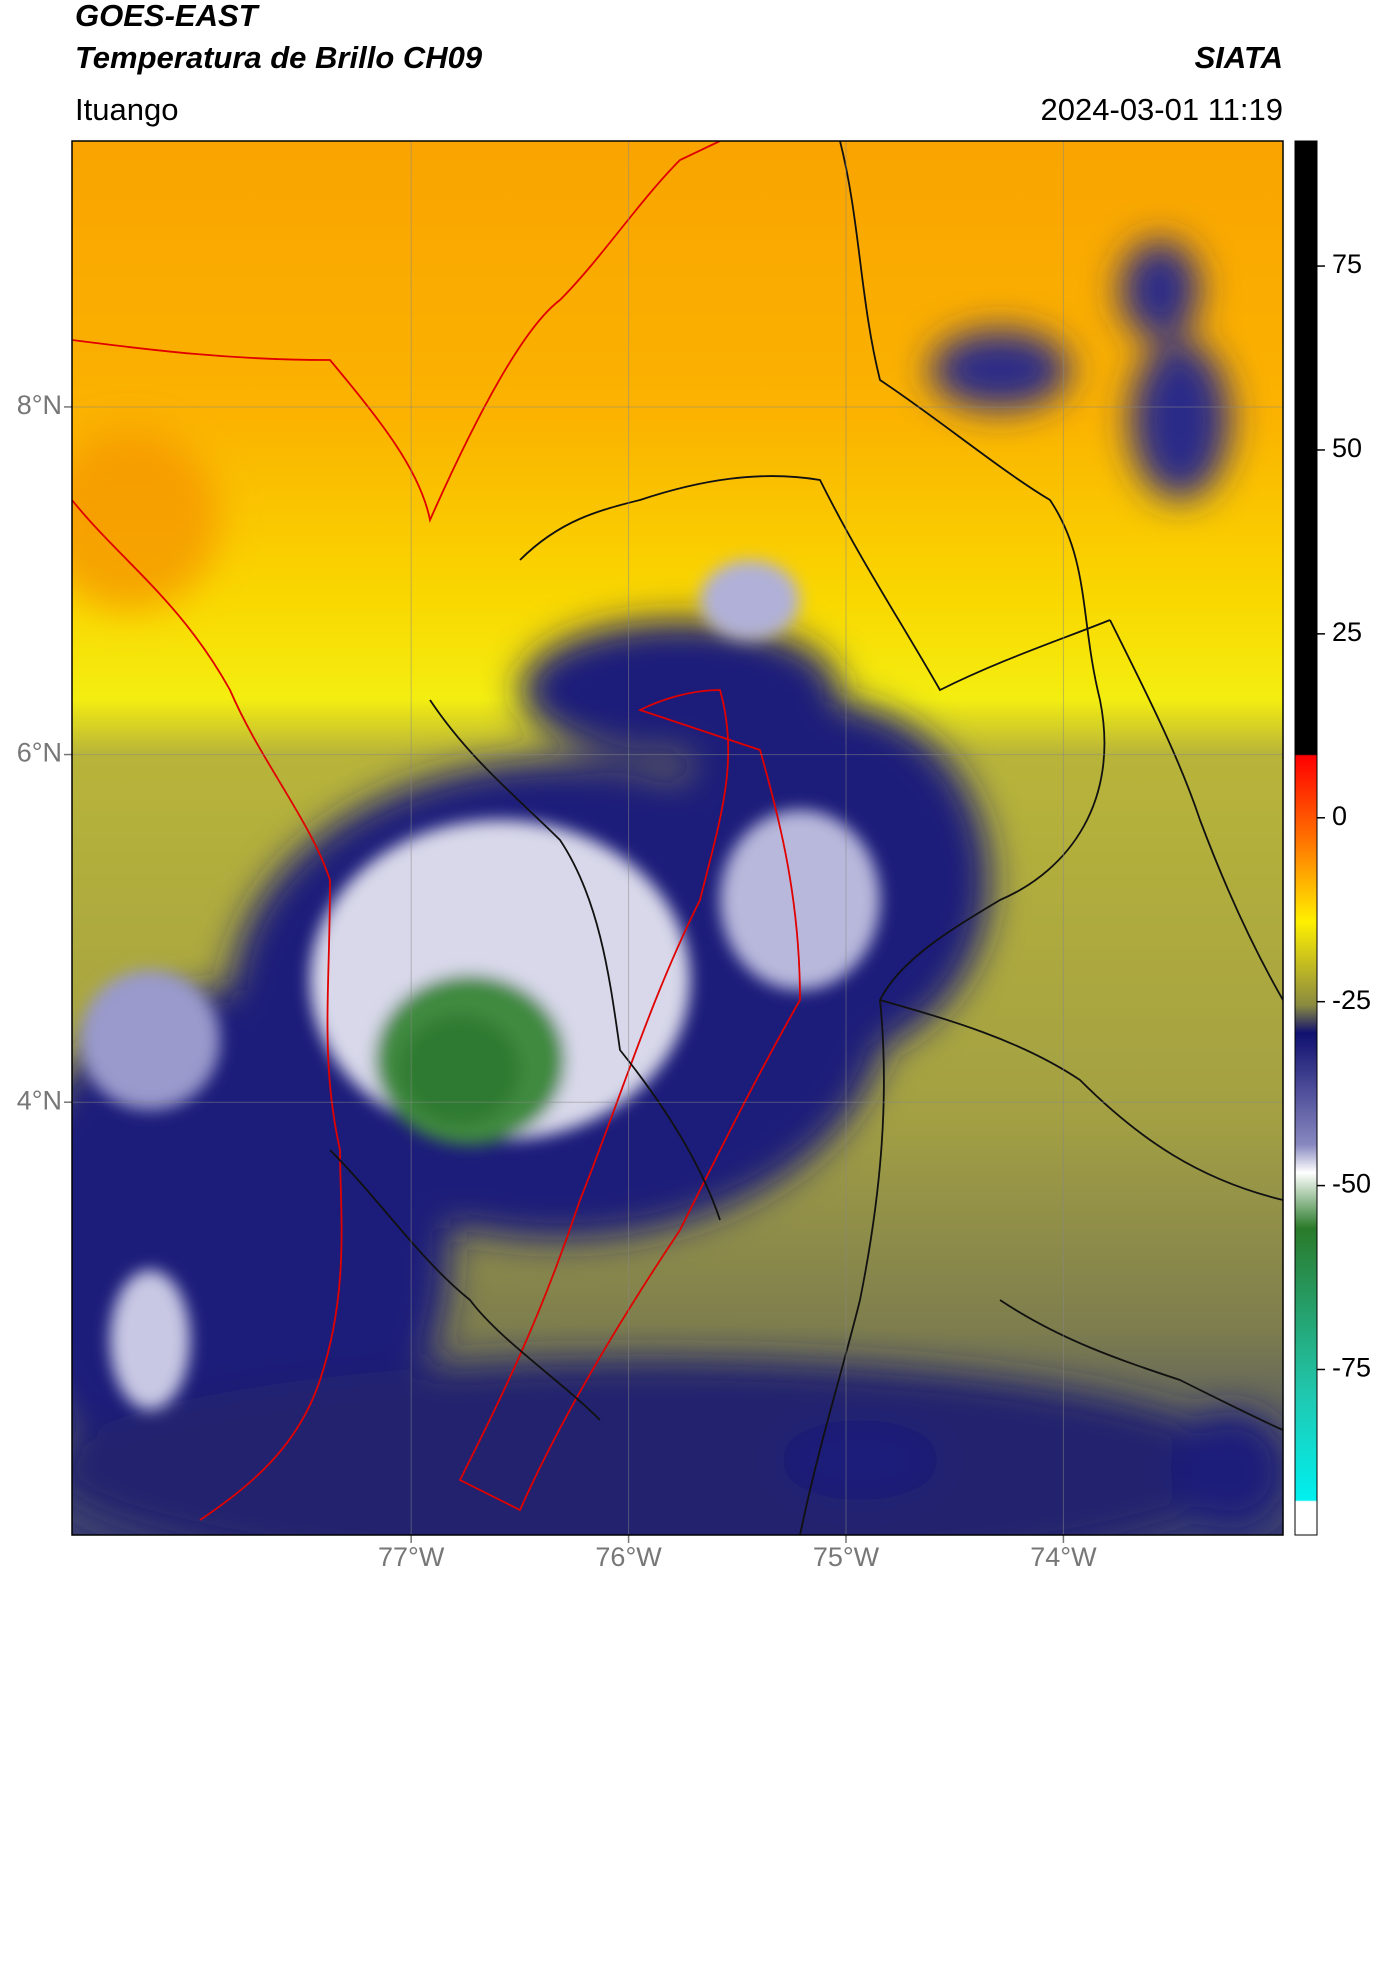 Image resolution: width=1384 pixels, height=1981 pixels. What do you see at coordinates (168, 16) in the screenshot?
I see `title: GOES-EAST` at bounding box center [168, 16].